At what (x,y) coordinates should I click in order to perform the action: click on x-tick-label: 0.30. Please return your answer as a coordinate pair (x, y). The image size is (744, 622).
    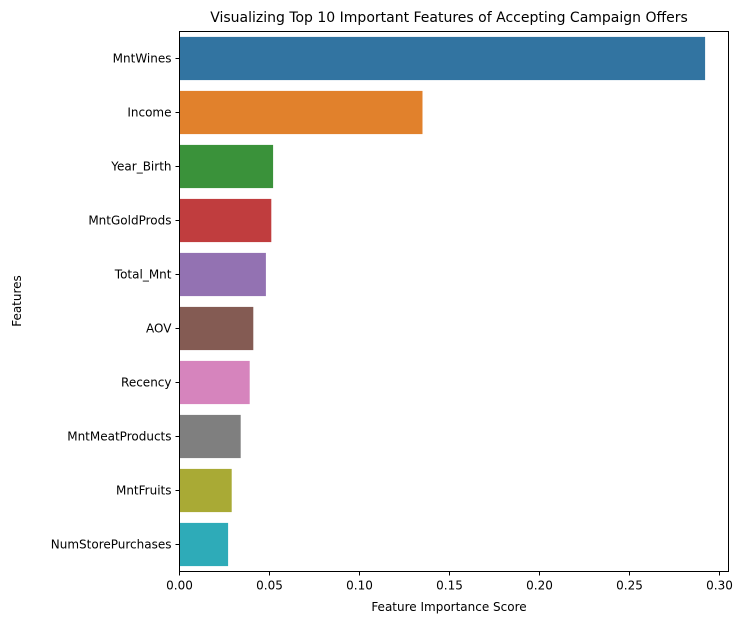
    Looking at the image, I should click on (719, 586).